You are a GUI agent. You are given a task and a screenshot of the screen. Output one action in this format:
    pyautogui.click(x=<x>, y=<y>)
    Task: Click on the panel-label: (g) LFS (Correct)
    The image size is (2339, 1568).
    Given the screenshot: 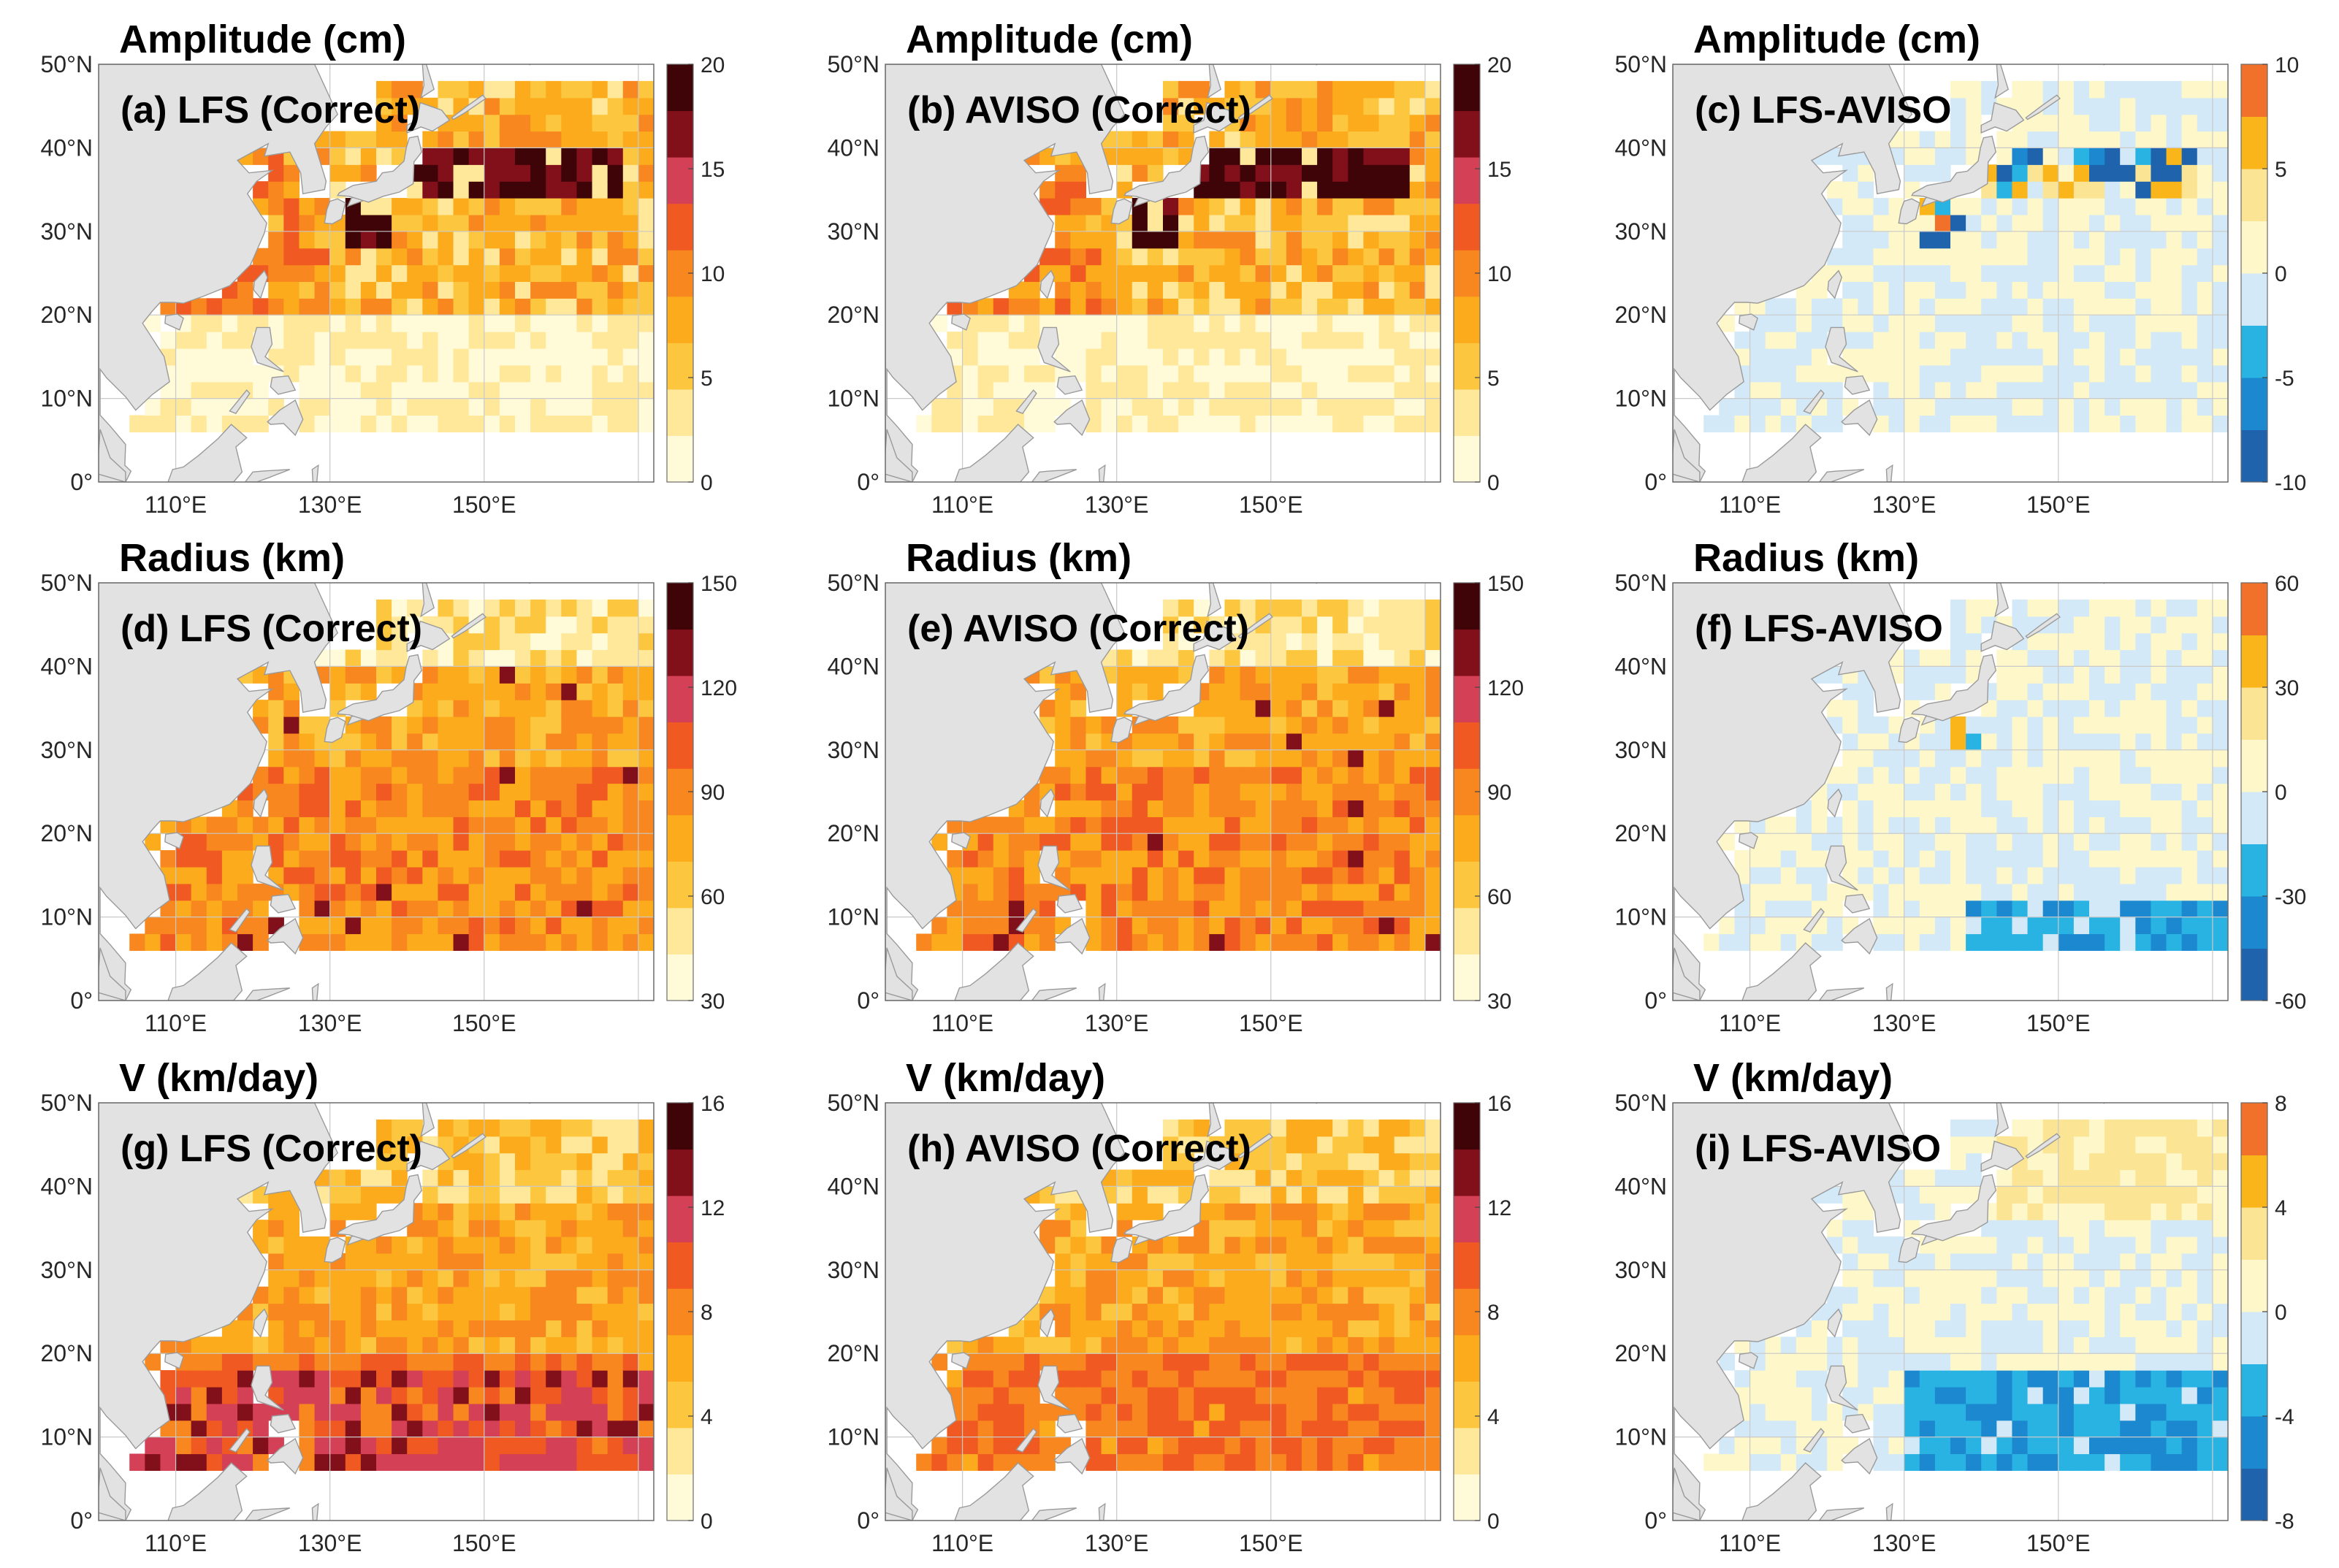 What is the action you would take?
    pyautogui.click(x=271, y=1149)
    